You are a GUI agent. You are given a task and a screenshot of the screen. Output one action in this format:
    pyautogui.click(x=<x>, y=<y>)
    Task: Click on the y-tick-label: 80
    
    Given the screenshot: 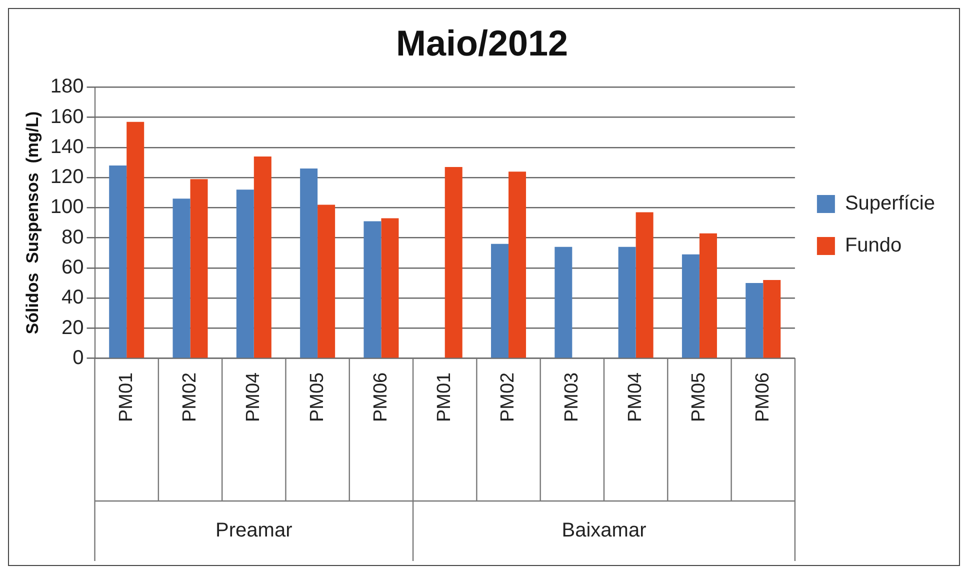 What is the action you would take?
    pyautogui.click(x=73, y=237)
    